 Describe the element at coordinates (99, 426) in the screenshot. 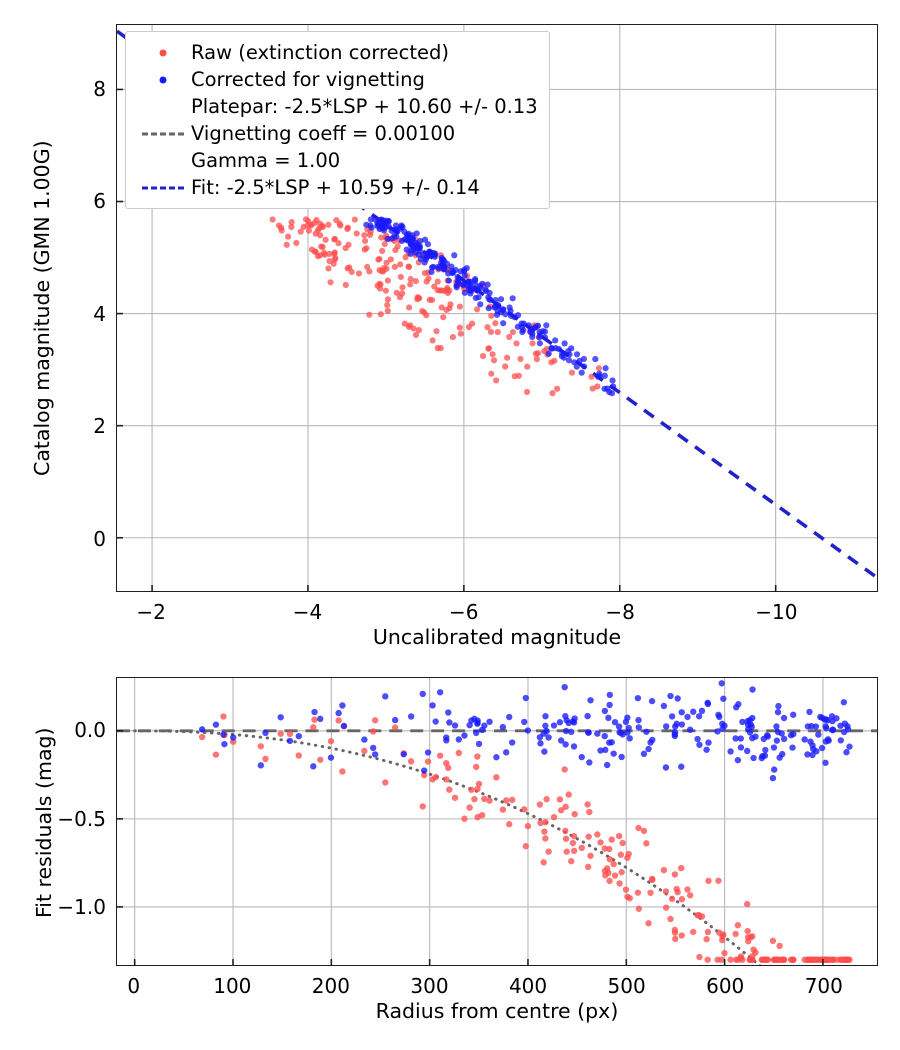

I see `magnitude-ytick-1: 2` at that location.